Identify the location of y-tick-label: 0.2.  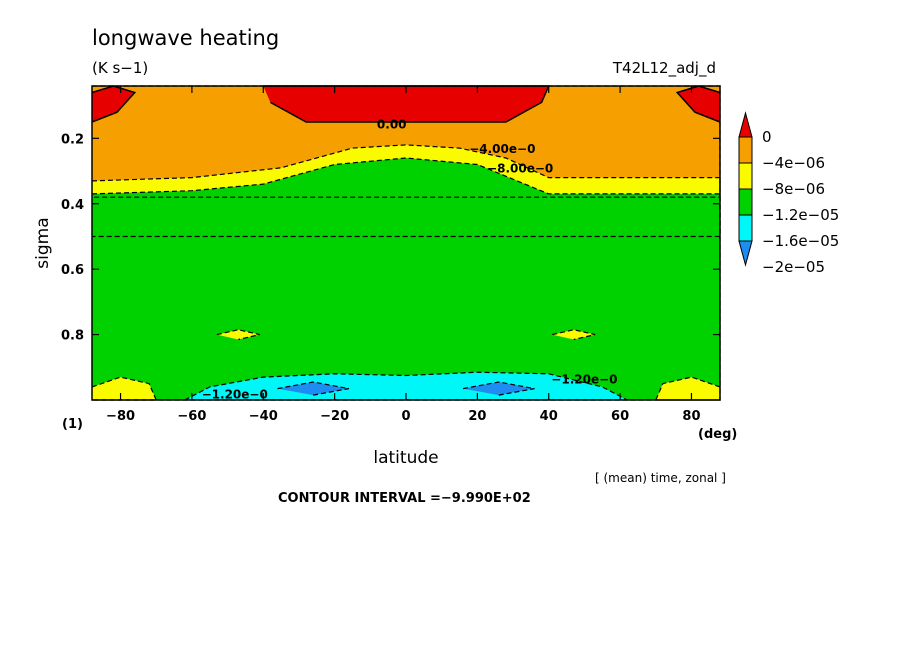
(72, 139).